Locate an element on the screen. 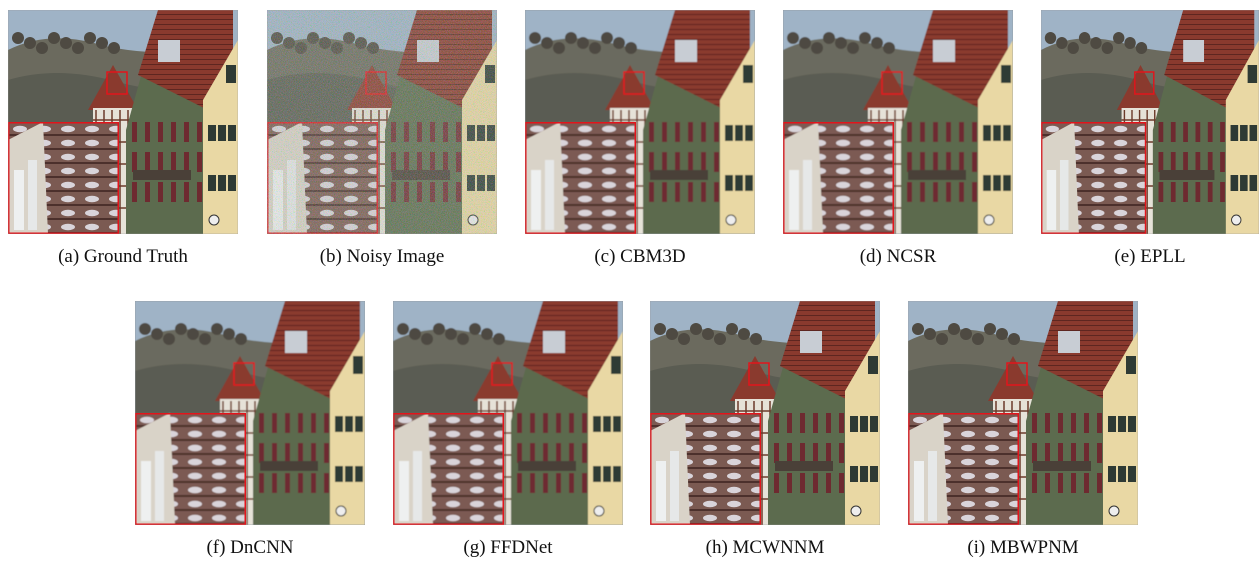 The image size is (1259, 561). image-noisy is located at coordinates (382, 122).